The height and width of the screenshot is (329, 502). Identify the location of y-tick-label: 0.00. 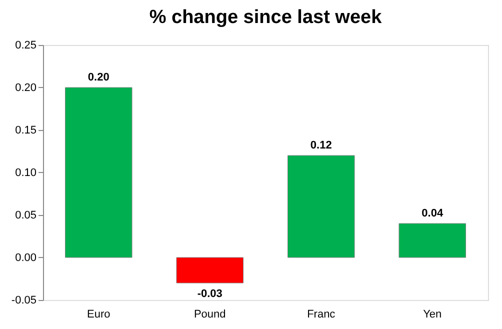
(25, 258).